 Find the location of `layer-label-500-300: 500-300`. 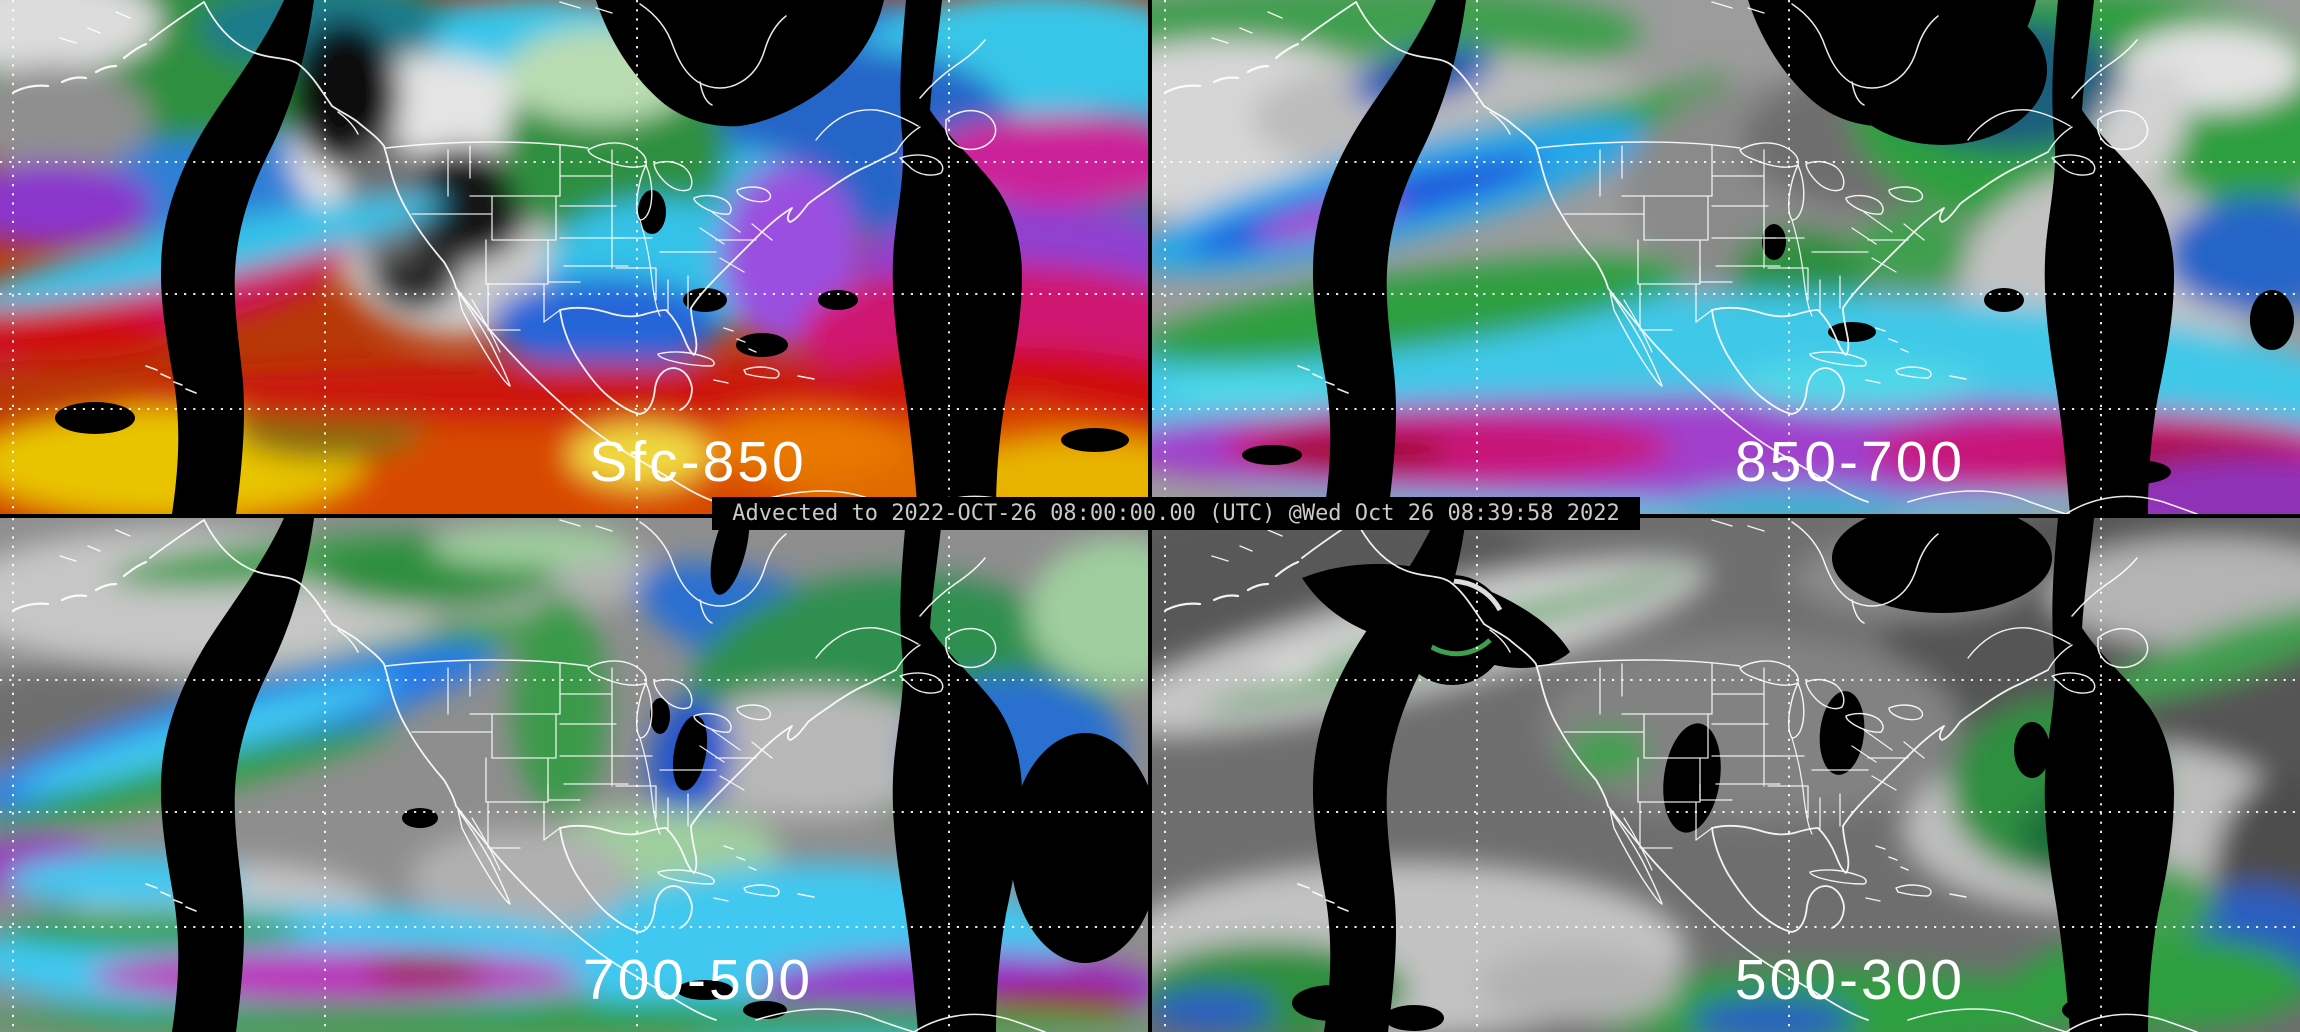

layer-label-500-300: 500-300 is located at coordinates (1850, 980).